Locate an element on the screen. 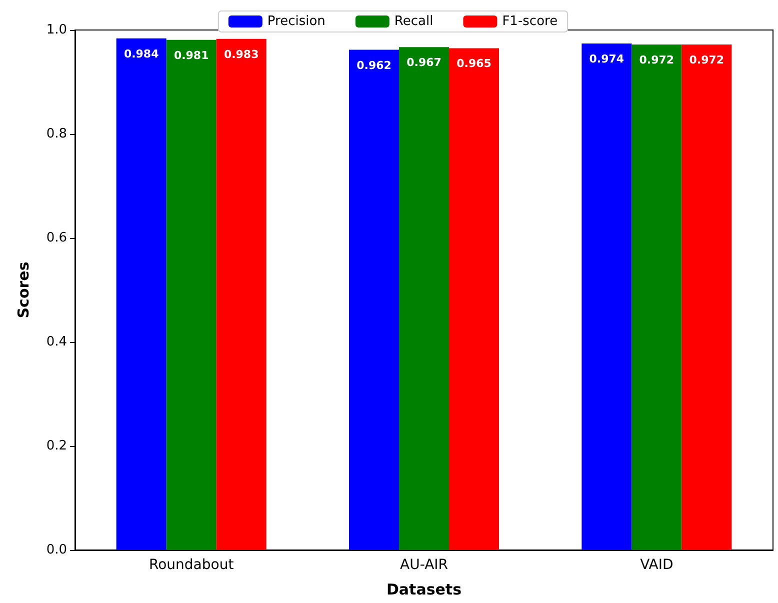 The width and height of the screenshot is (778, 603). x-tick-label: AU-AIR is located at coordinates (424, 565).